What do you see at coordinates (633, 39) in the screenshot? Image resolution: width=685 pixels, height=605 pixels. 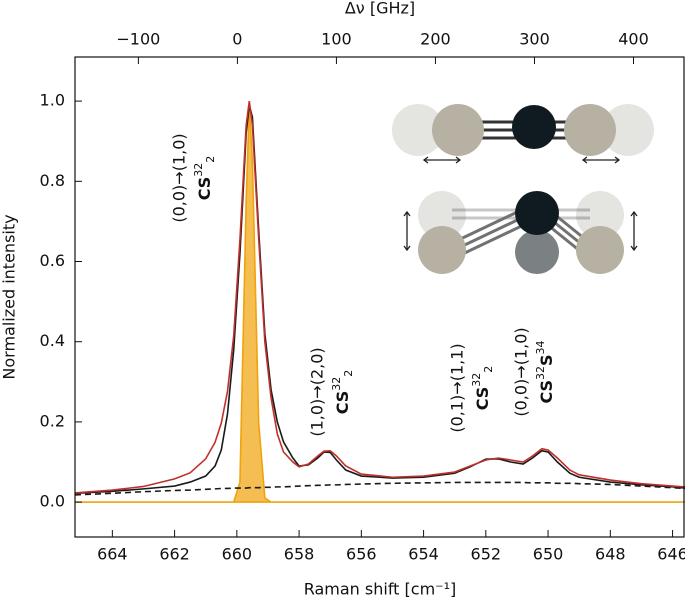 I see `x2-tick-label: 400` at bounding box center [633, 39].